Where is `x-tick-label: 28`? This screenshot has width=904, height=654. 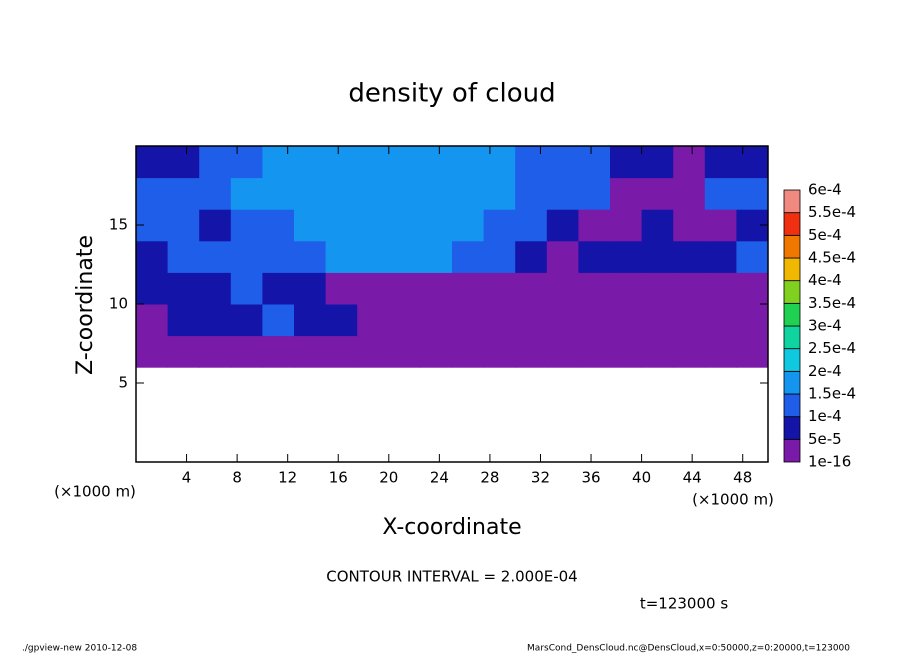 x-tick-label: 28 is located at coordinates (489, 478).